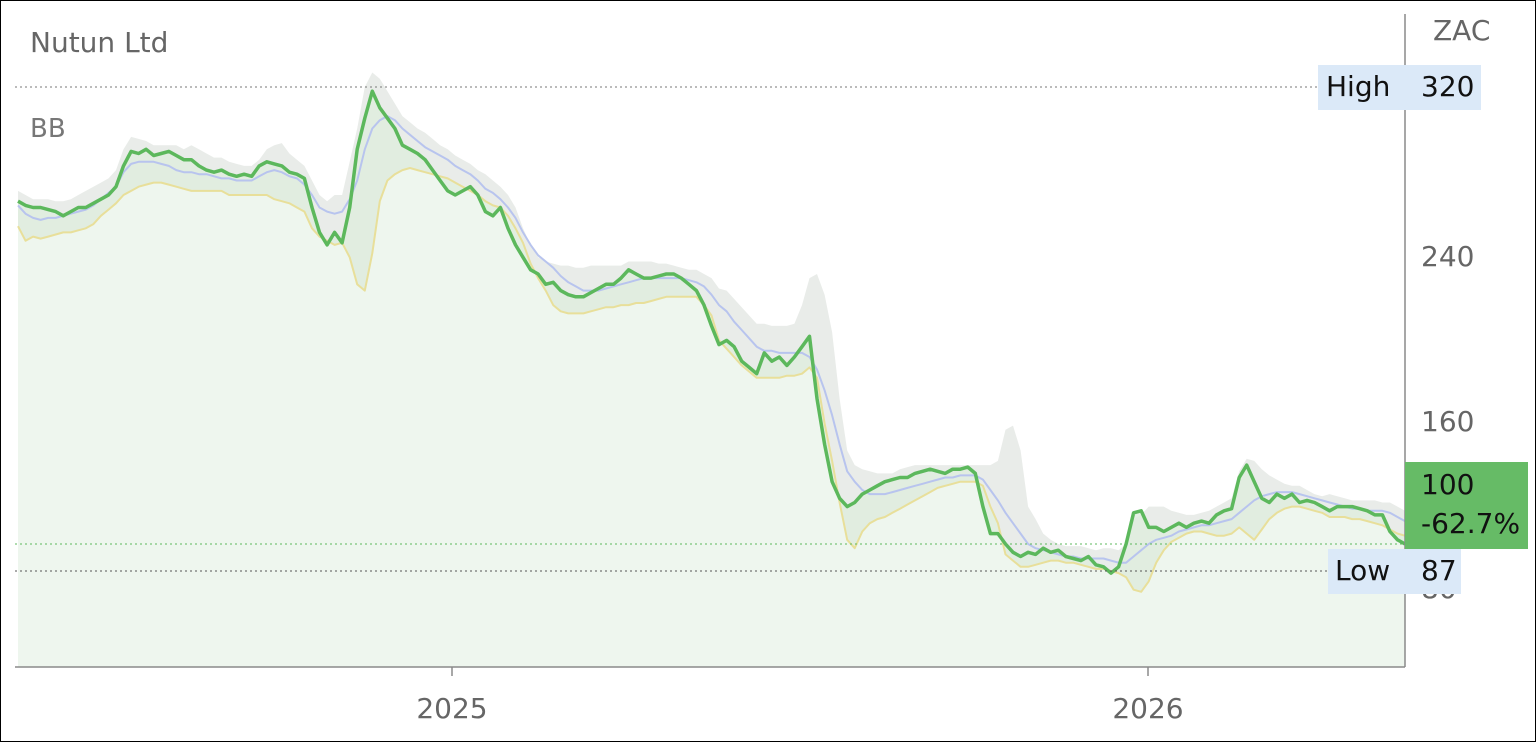  Describe the element at coordinates (1447, 484) in the screenshot. I see `last-price-value: 100` at that location.